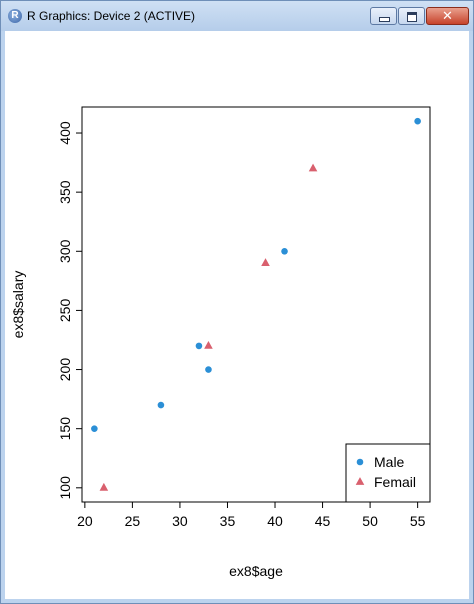 The width and height of the screenshot is (474, 604). Describe the element at coordinates (111, 16) in the screenshot. I see `window-title: R Graphics: Device 2 (ACTIVE)` at that location.